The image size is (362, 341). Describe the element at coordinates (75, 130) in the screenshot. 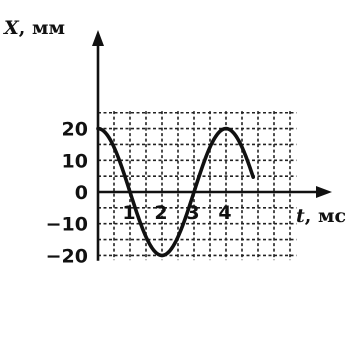

I see `y-tick-label: 20` at that location.